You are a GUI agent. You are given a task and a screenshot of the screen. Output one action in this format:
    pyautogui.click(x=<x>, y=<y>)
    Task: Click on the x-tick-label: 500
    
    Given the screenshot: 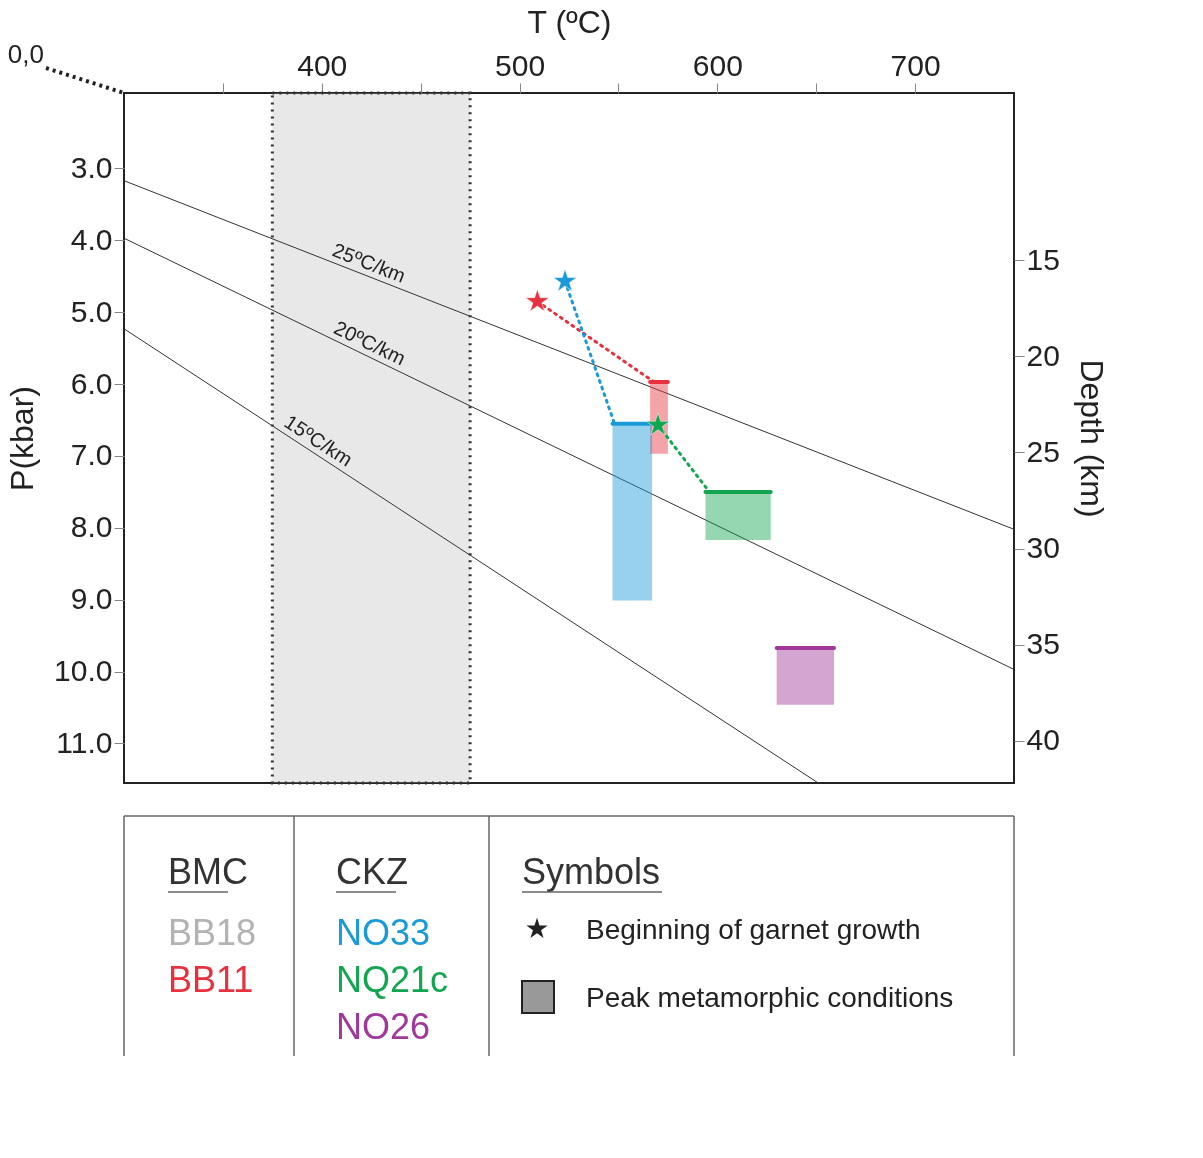 What is the action you would take?
    pyautogui.click(x=520, y=65)
    